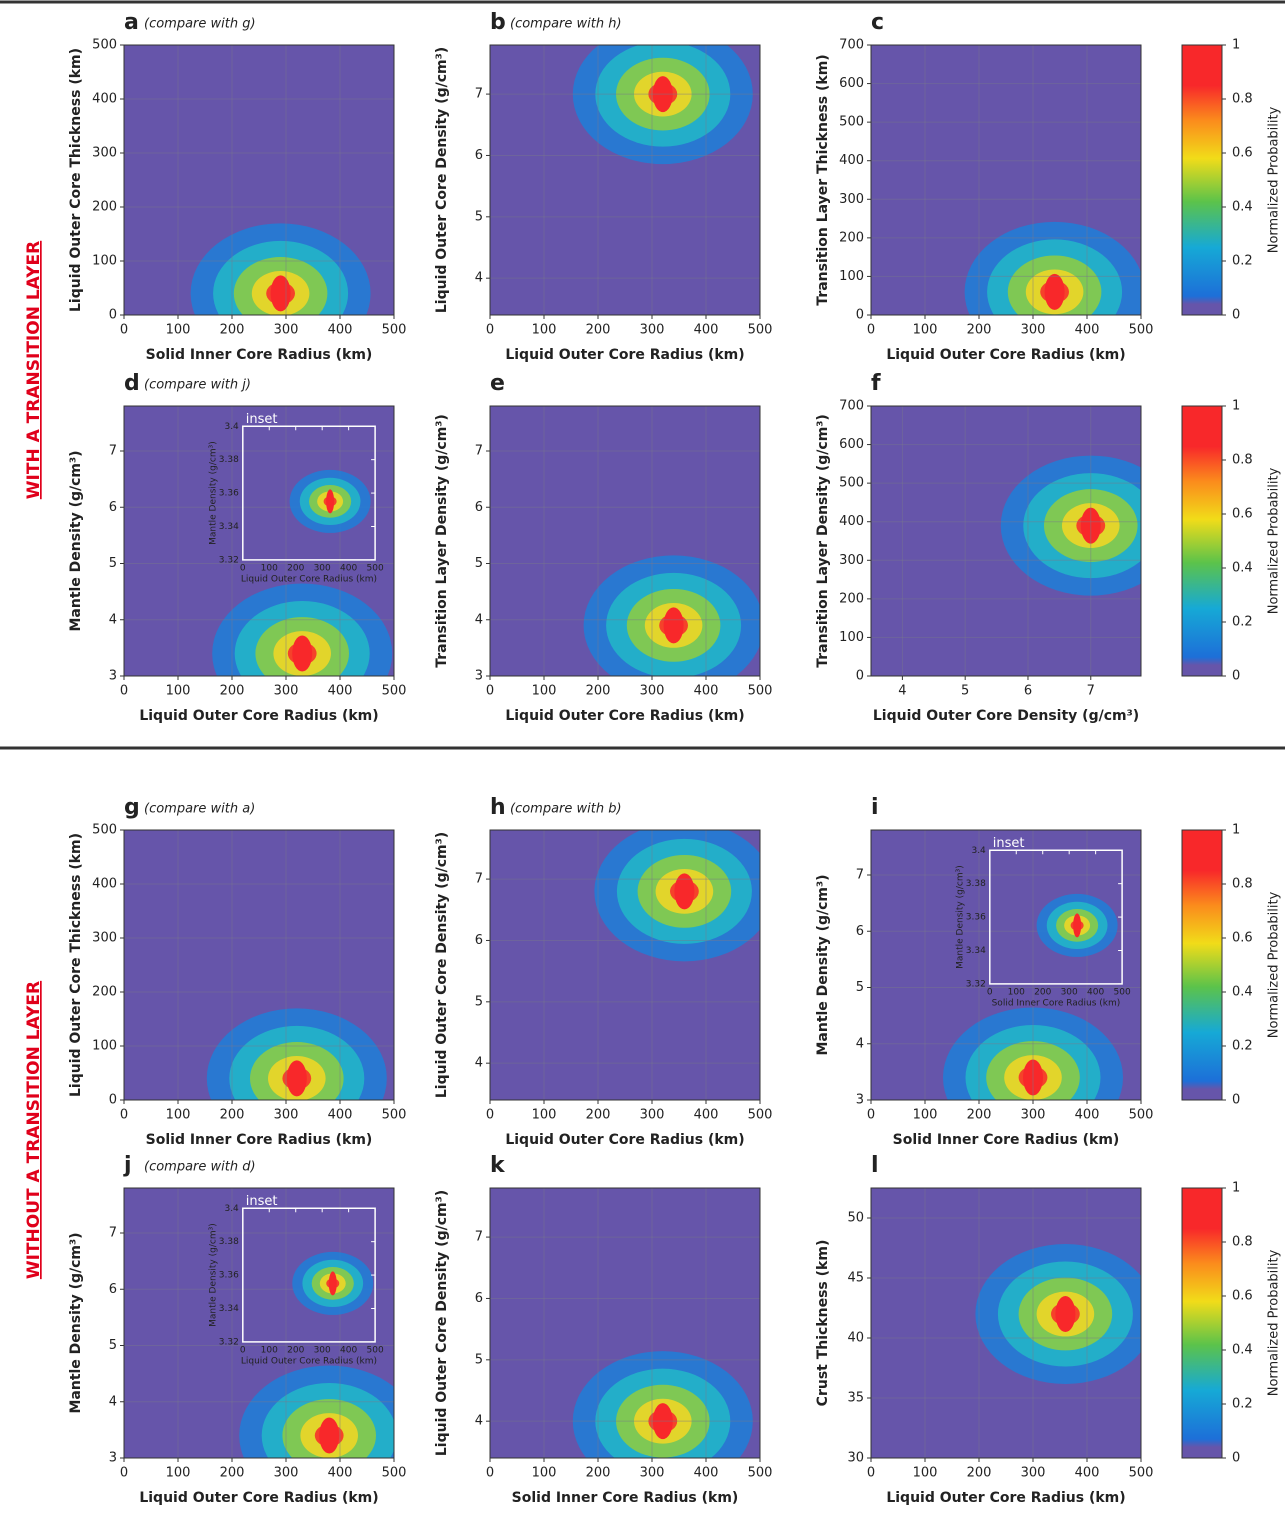  I want to click on panel-note: (compare with d), so click(200, 1167).